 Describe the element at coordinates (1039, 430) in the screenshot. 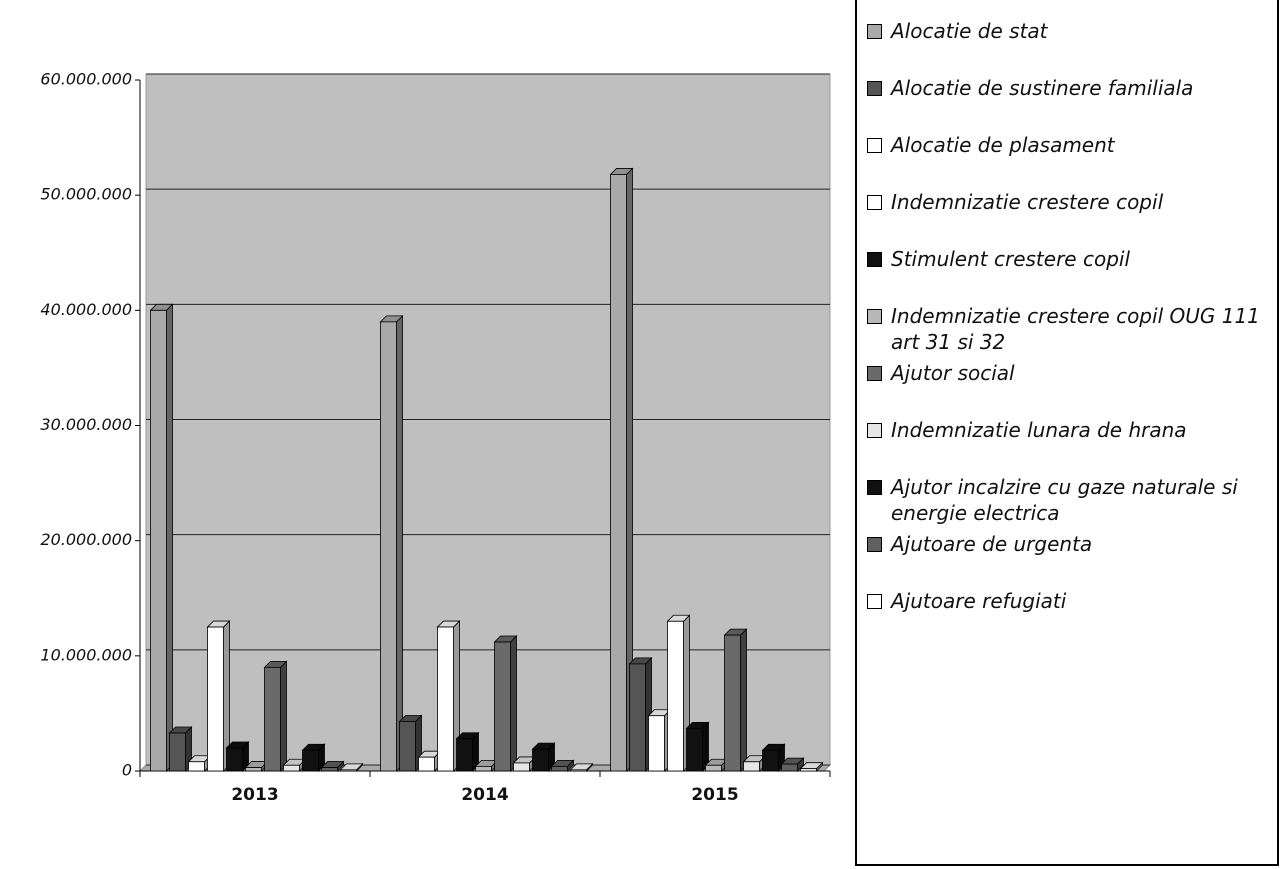

I see `legend-label: Indemnizatie lunara de hrana` at that location.